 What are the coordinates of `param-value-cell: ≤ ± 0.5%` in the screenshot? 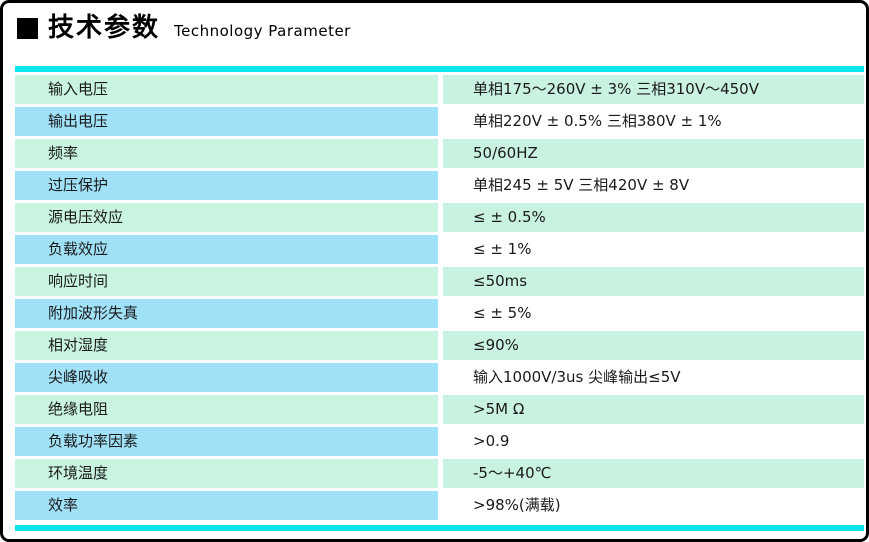 It's located at (653, 217).